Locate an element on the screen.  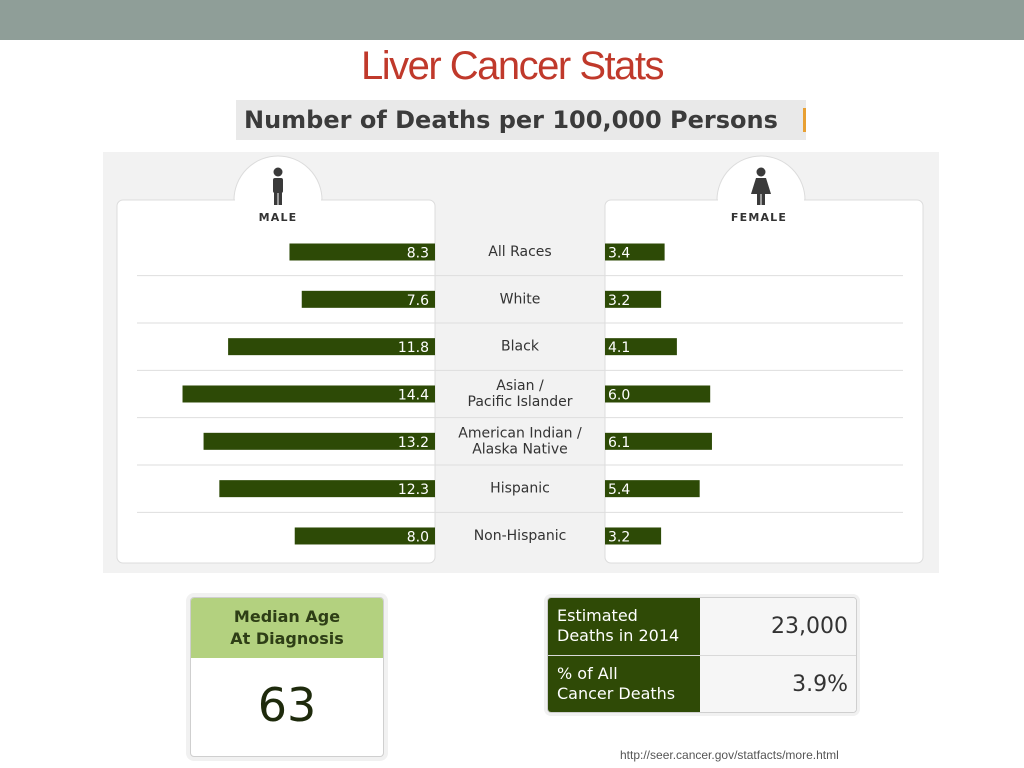
category-label: Black is located at coordinates (520, 347).